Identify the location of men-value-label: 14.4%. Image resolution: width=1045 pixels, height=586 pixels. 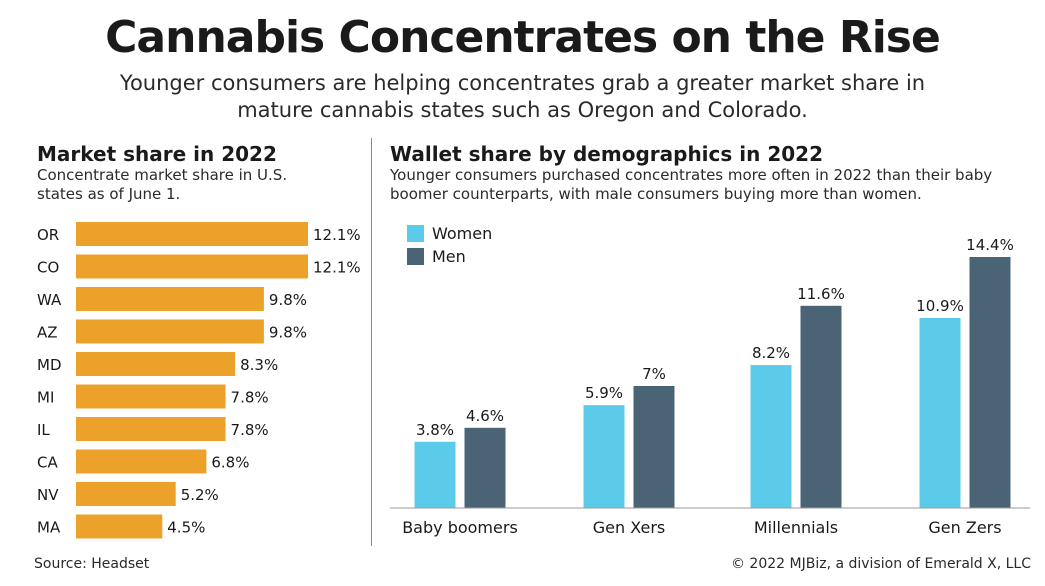
(990, 245).